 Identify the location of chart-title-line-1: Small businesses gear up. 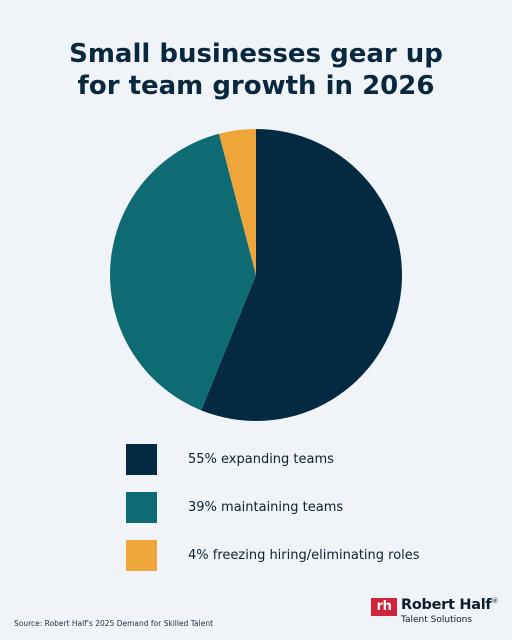
(256, 54).